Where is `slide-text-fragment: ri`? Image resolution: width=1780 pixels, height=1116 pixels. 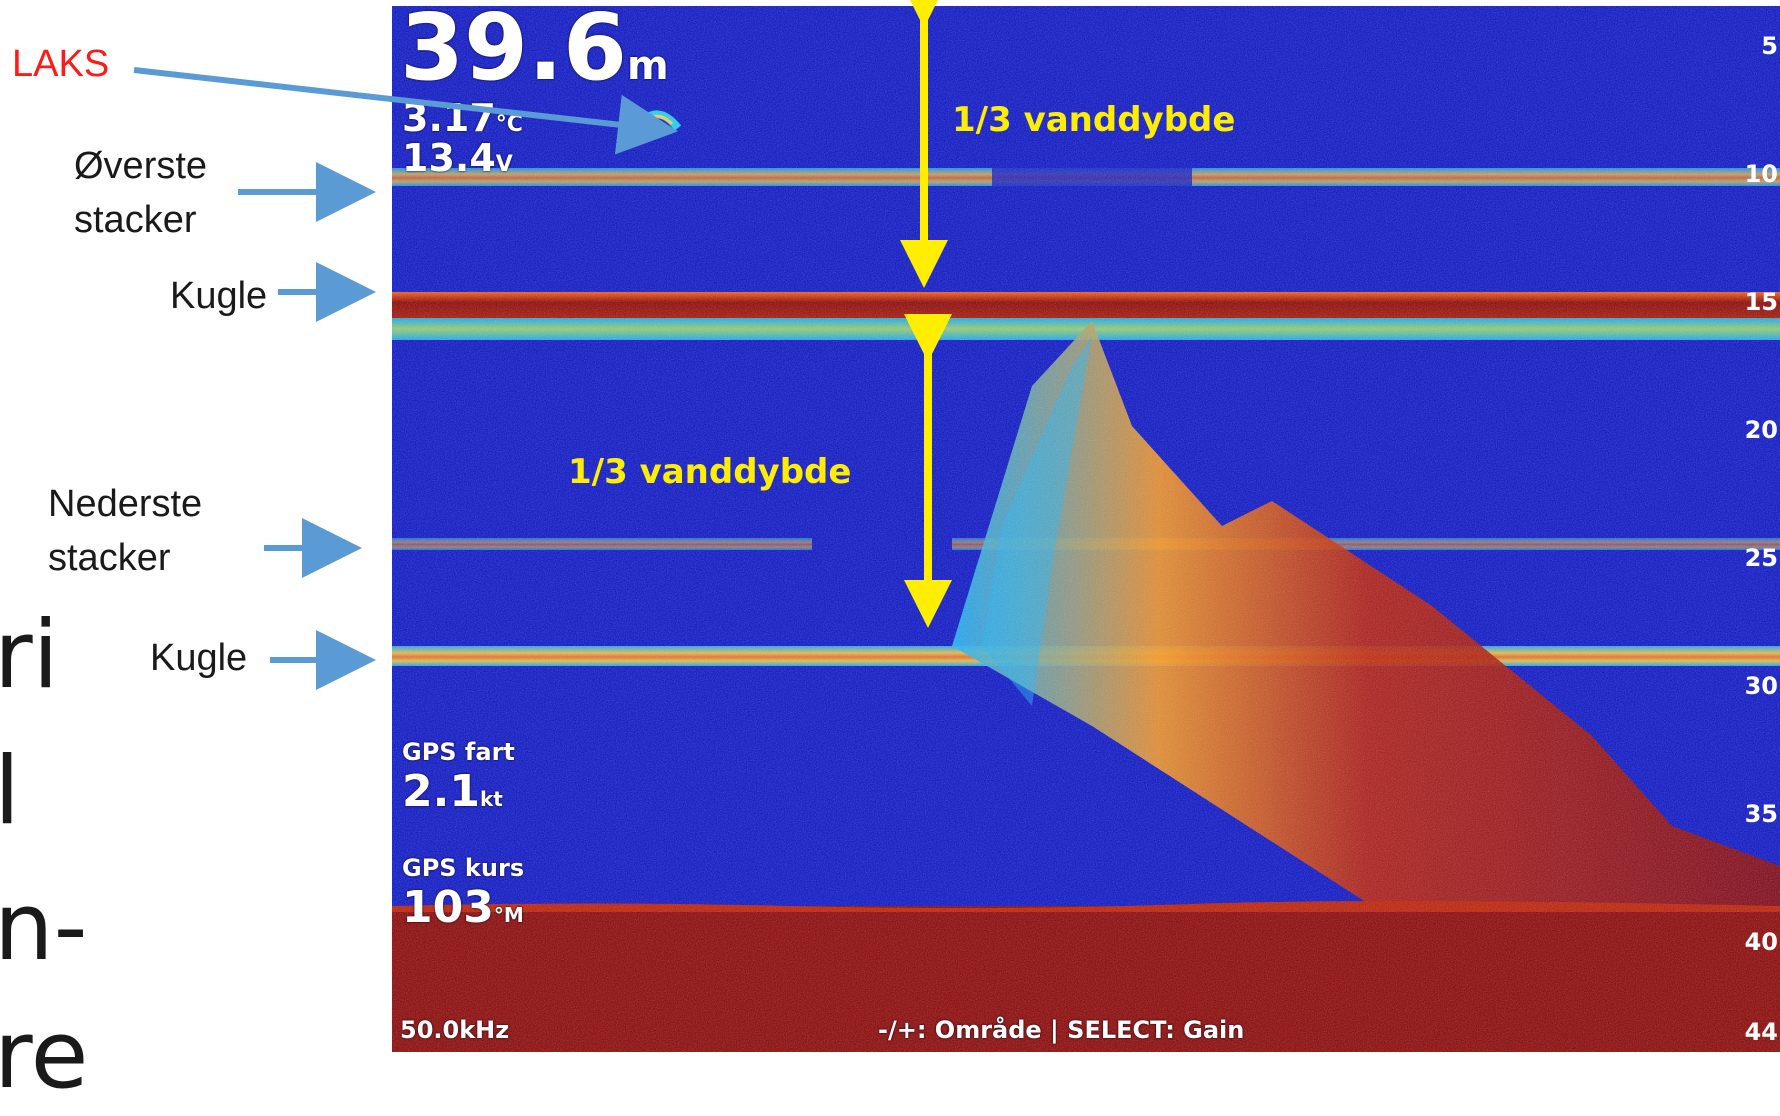
slide-text-fragment: ri is located at coordinates (29, 655).